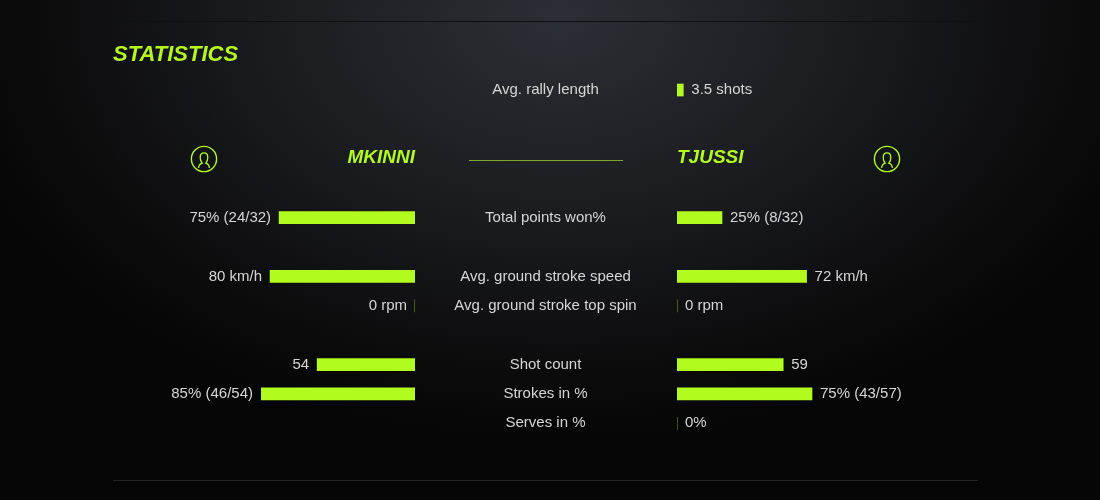 This screenshot has width=1100, height=500. What do you see at coordinates (696, 422) in the screenshot?
I see `data-label: 0%` at bounding box center [696, 422].